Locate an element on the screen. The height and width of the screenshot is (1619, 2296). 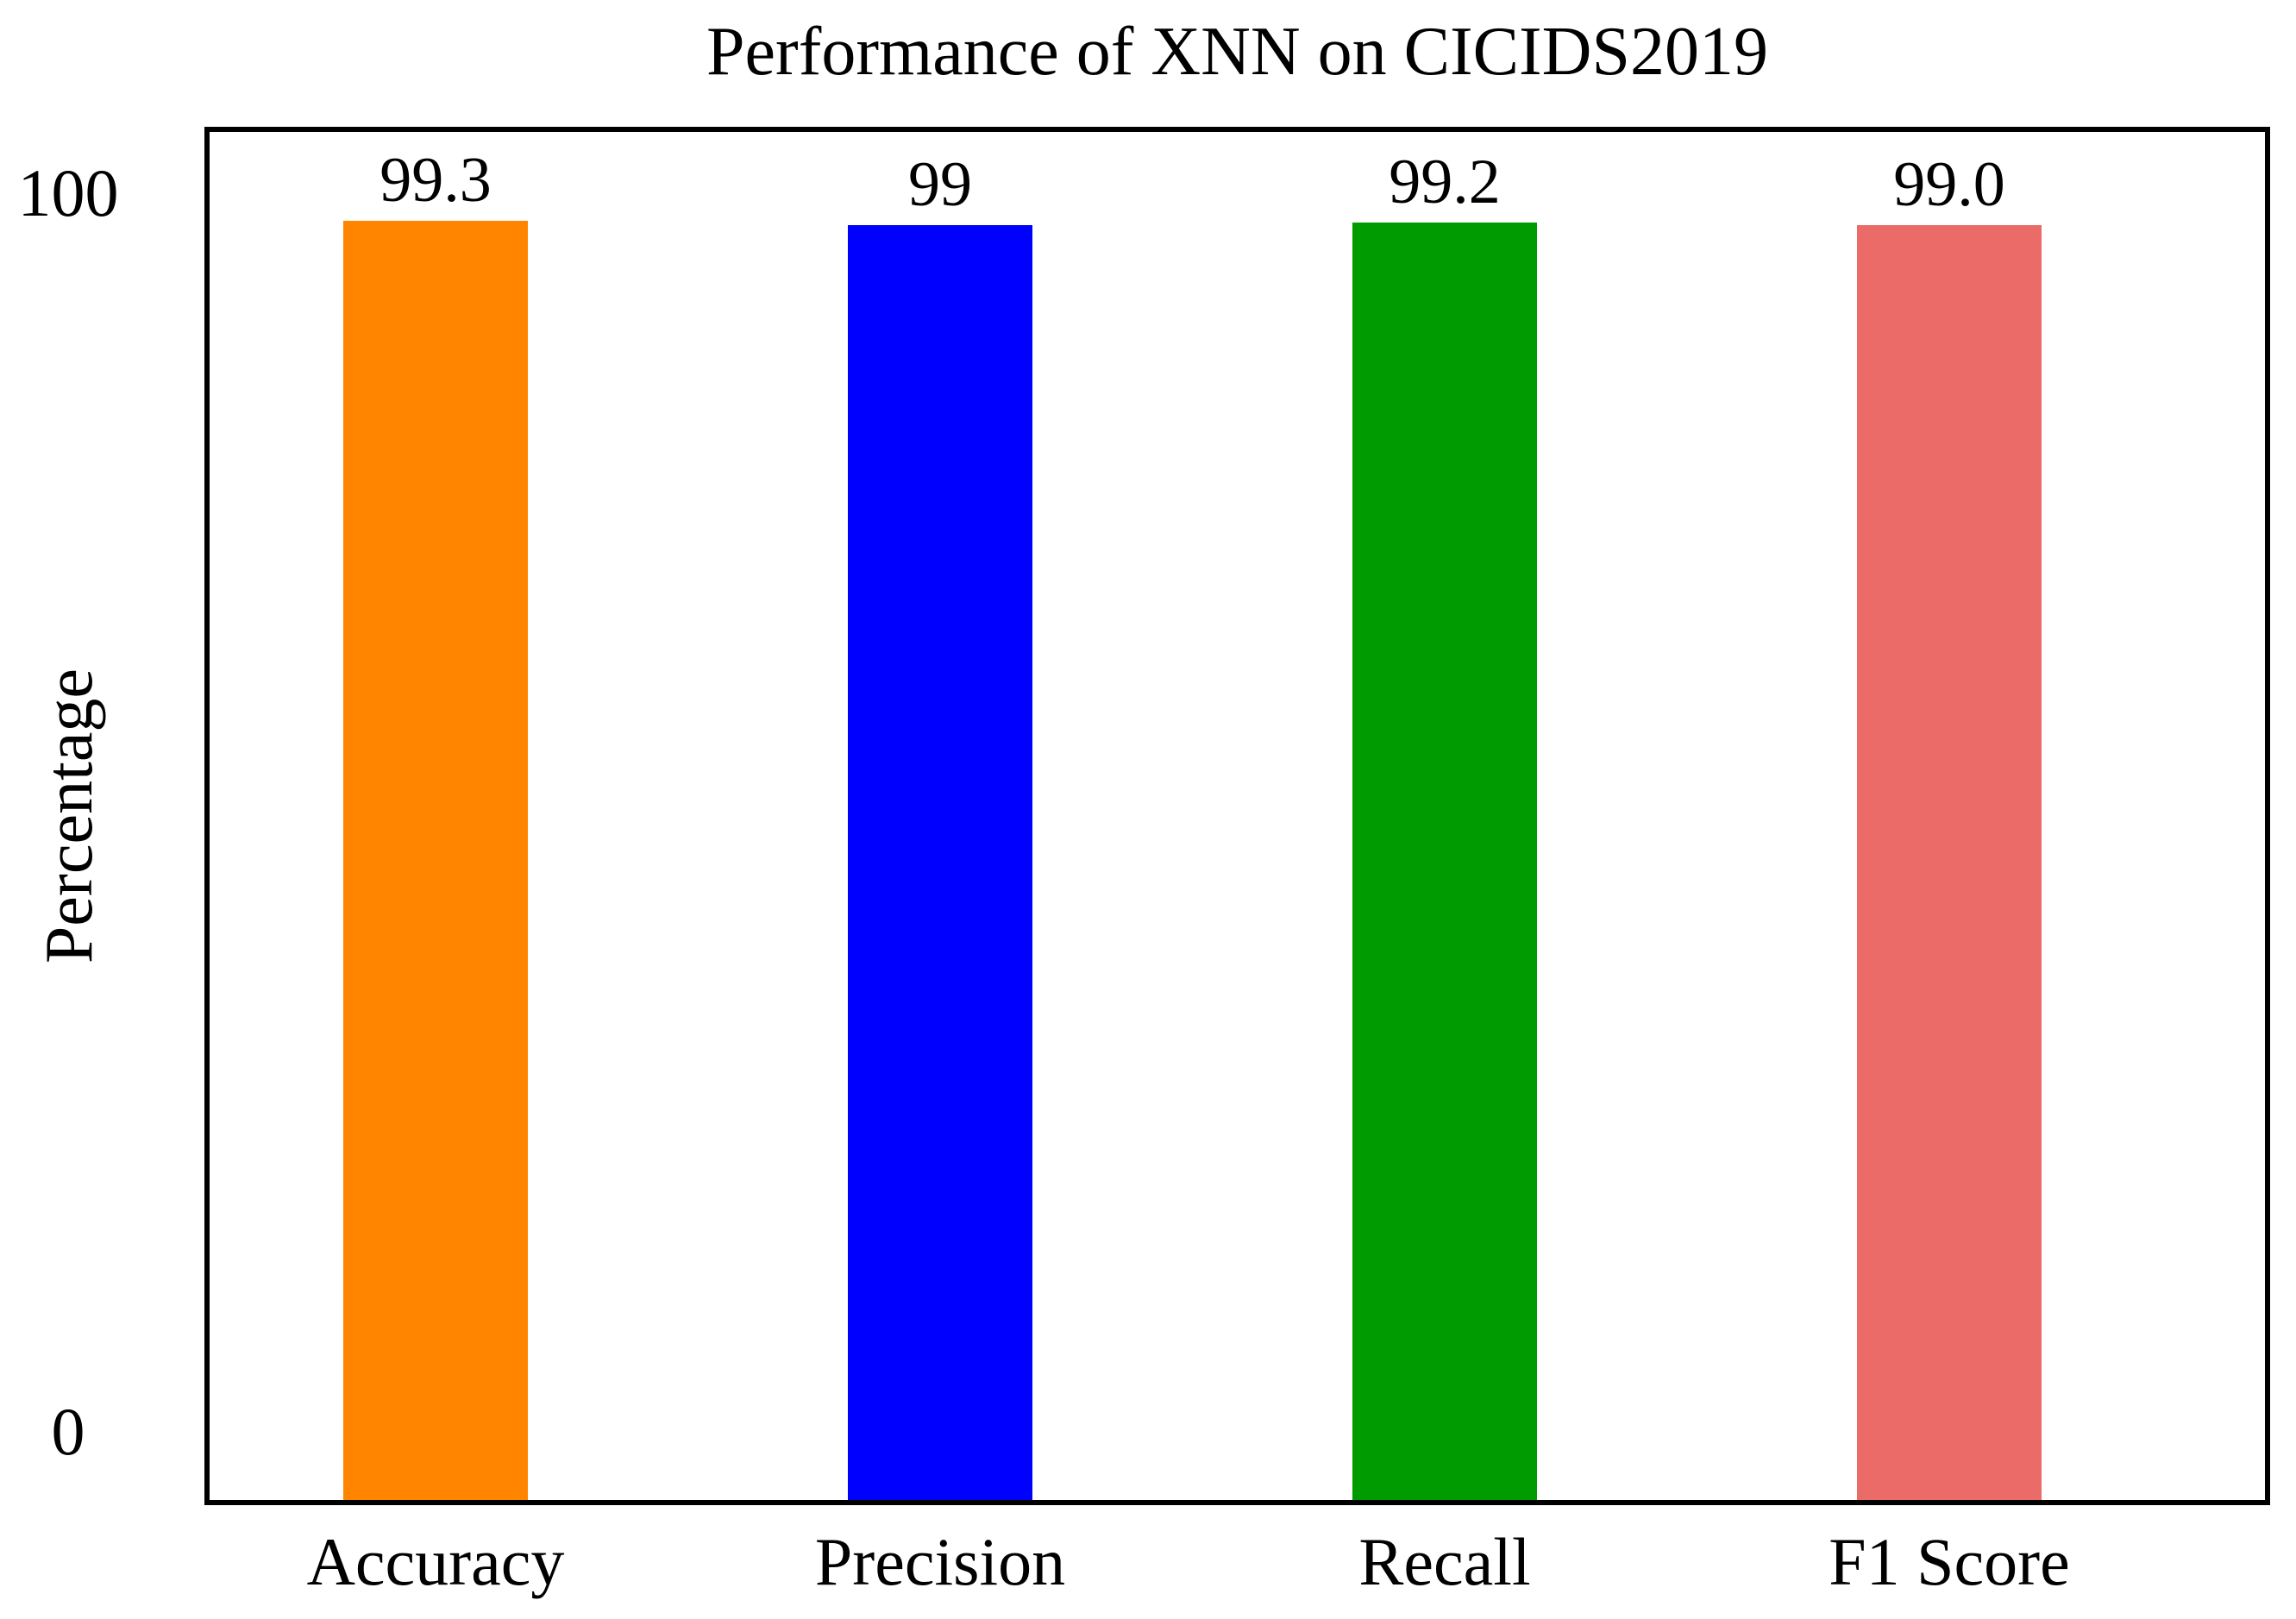
y-tick-label-100: 100 is located at coordinates (68, 192).